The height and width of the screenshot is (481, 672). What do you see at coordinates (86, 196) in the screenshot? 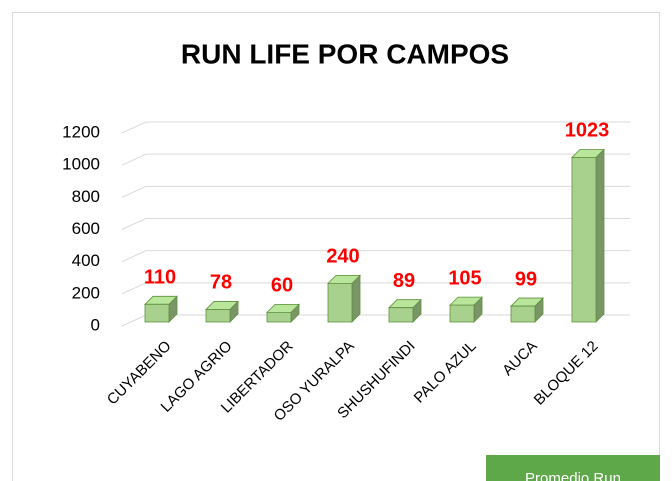
I see `y-tick-label: 800` at bounding box center [86, 196].